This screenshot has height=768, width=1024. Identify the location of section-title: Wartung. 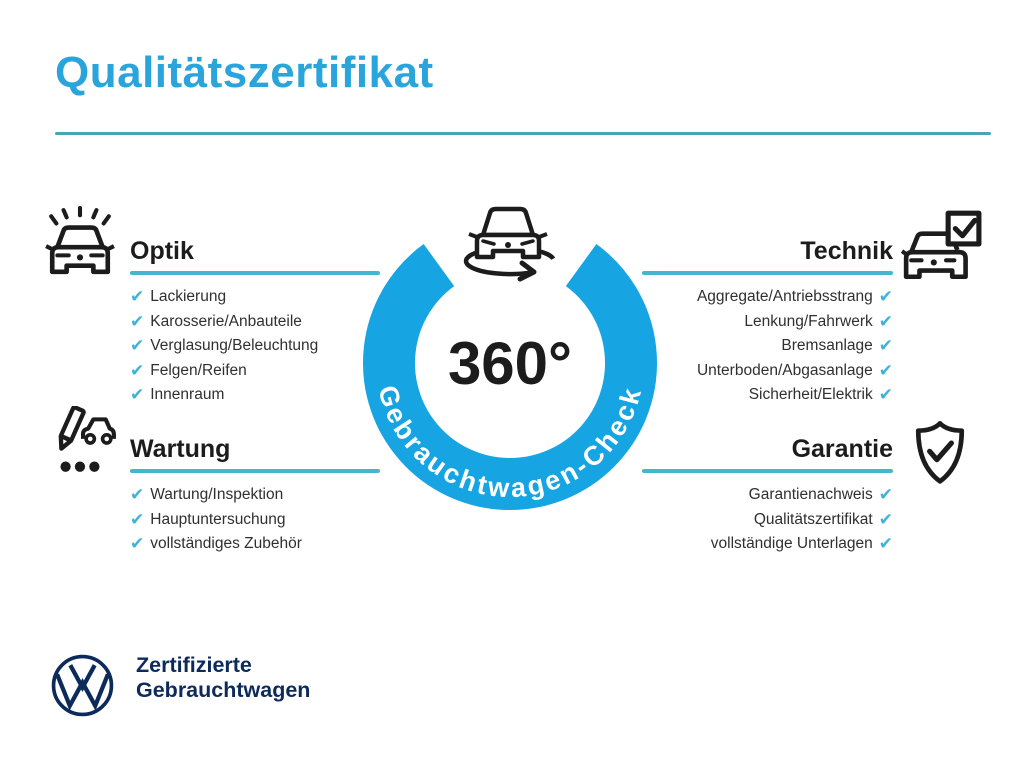
(180, 449).